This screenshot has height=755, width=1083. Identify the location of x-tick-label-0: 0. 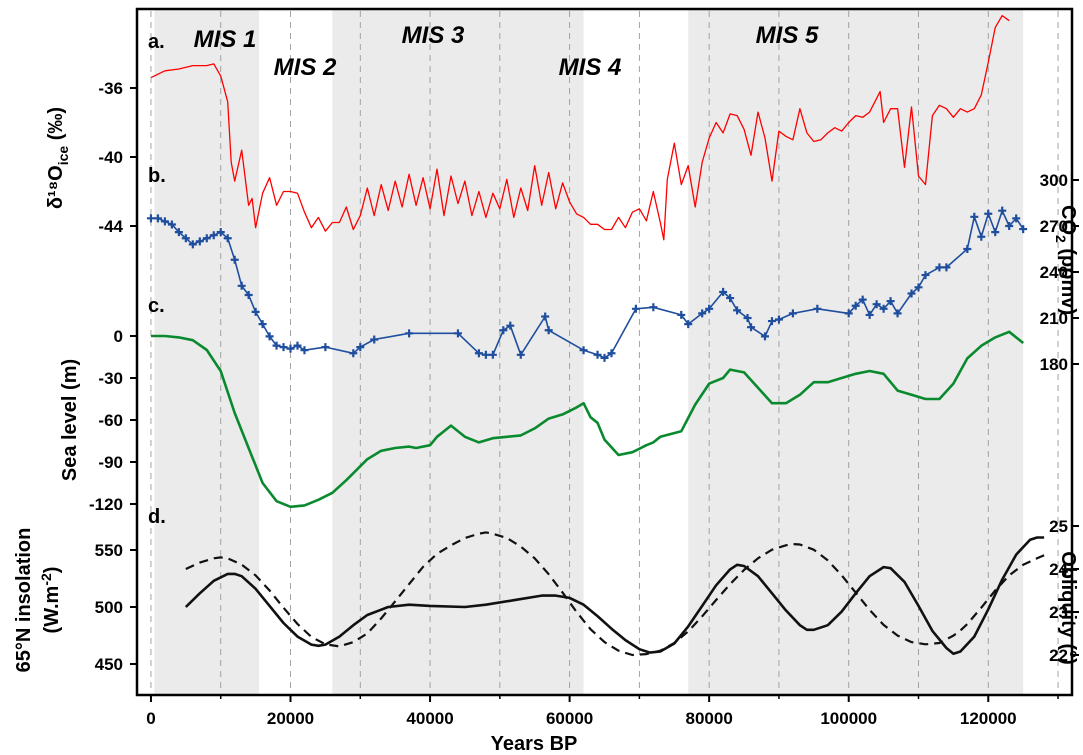
(150, 718).